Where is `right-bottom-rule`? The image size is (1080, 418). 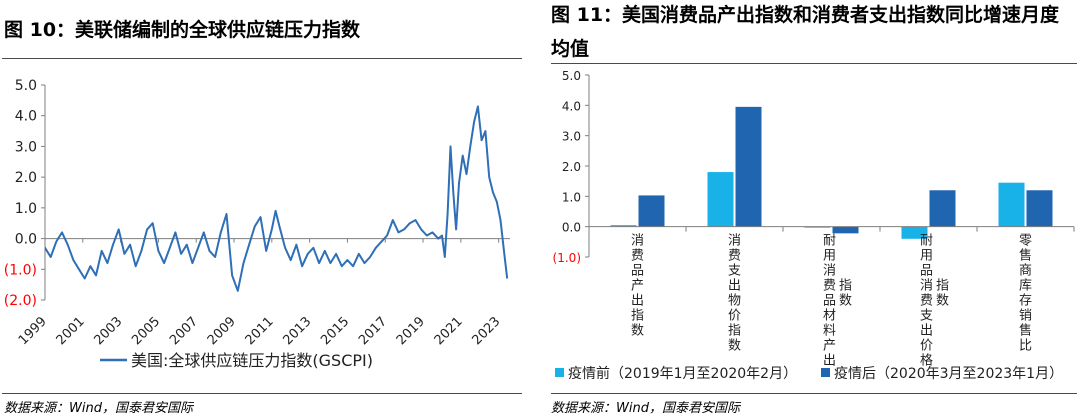 right-bottom-rule is located at coordinates (814, 393).